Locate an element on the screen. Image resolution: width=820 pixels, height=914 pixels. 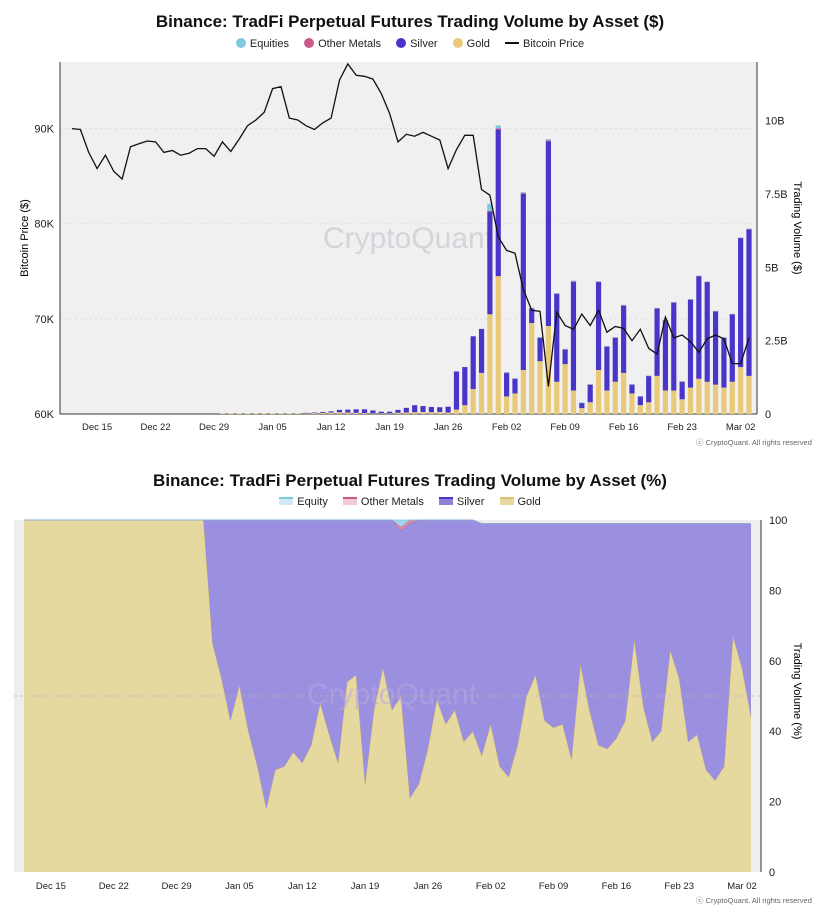
legend-item-gold: Gold is located at coordinates (471, 44).